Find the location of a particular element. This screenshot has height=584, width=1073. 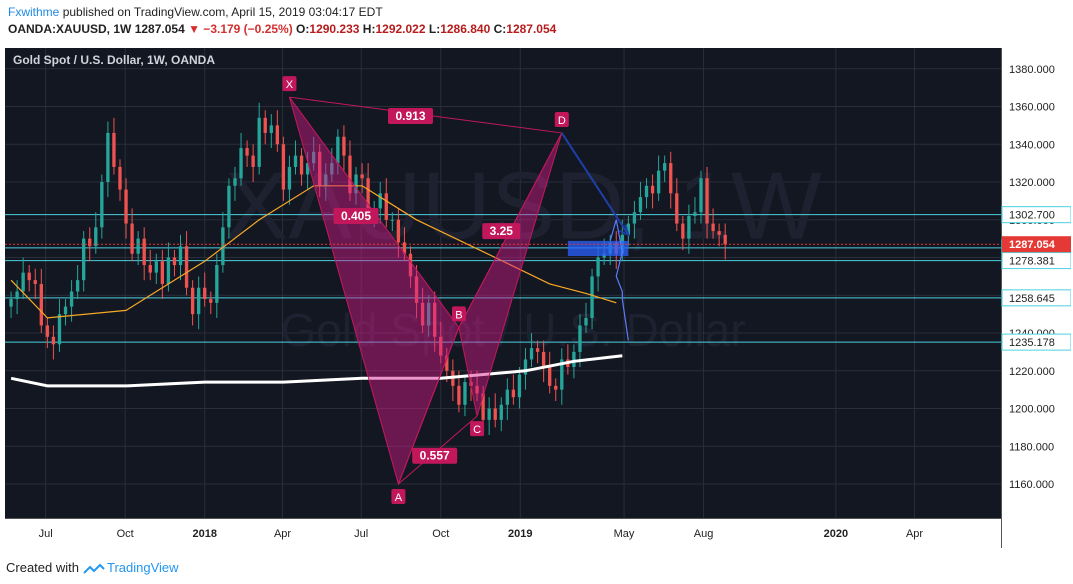

level-label: 1235.178 is located at coordinates (1032, 343).